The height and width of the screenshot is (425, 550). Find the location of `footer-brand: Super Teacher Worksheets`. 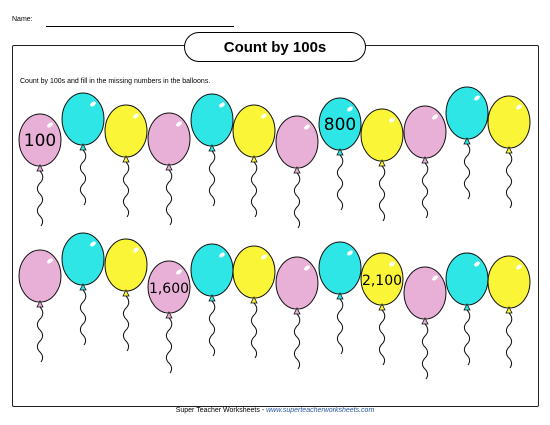

footer-brand: Super Teacher Worksheets is located at coordinates (217, 410).